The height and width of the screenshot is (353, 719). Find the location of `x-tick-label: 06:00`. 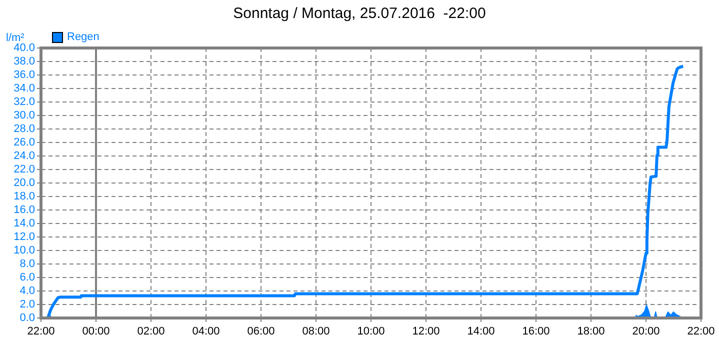

x-tick-label: 06:00 is located at coordinates (261, 332).